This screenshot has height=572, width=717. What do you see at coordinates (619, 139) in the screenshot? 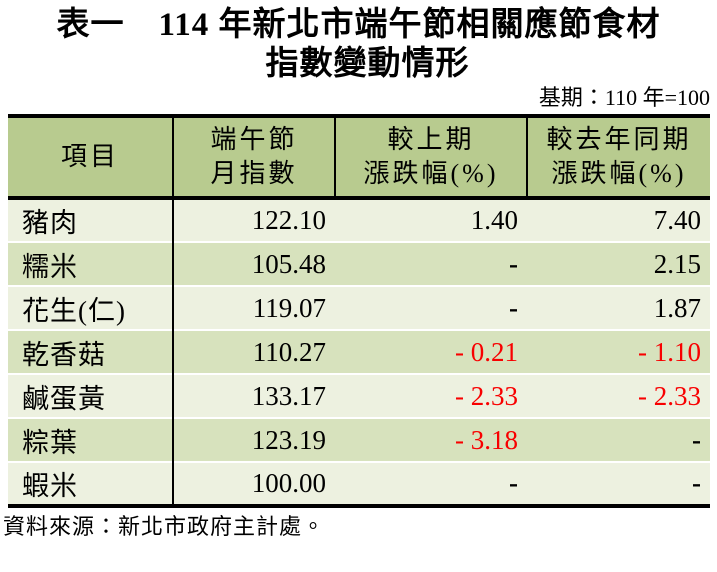
I see `header-yoy-label-line1: 較去年同期` at bounding box center [619, 139].